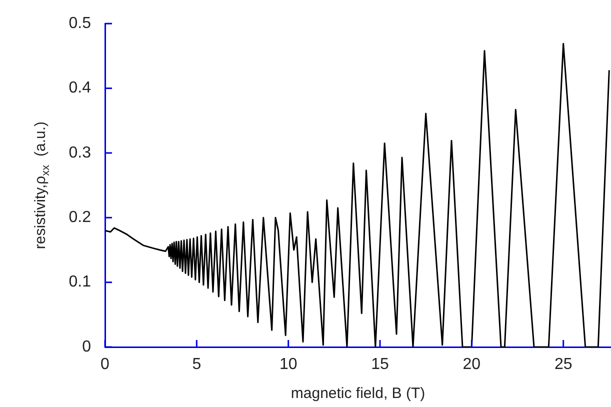 The height and width of the screenshot is (407, 611). What do you see at coordinates (87, 347) in the screenshot?
I see `y-tick-label: 0` at bounding box center [87, 347].